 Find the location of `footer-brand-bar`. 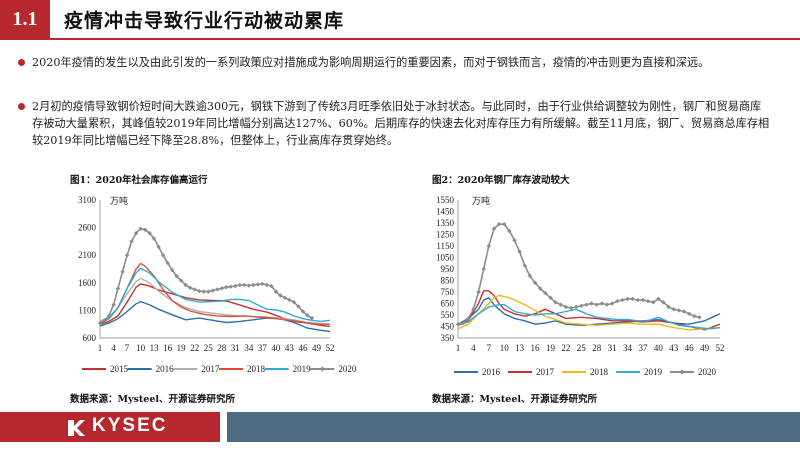

footer-brand-bar is located at coordinates (110, 427).